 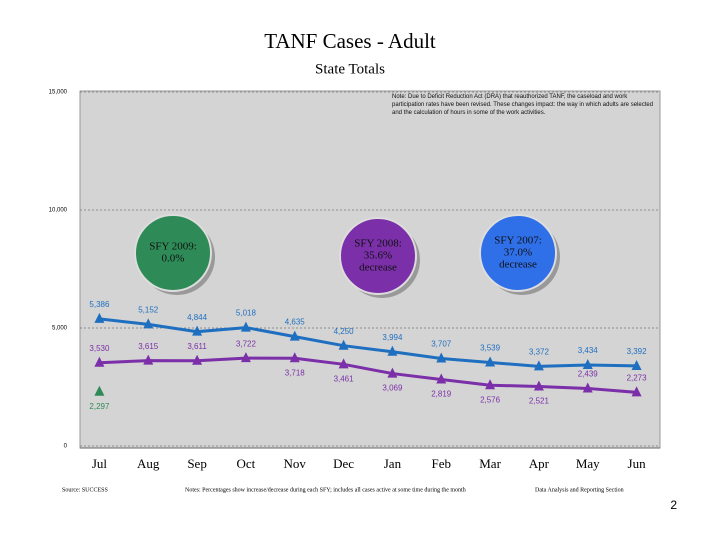 I want to click on data-label: 2,576, so click(x=490, y=399).